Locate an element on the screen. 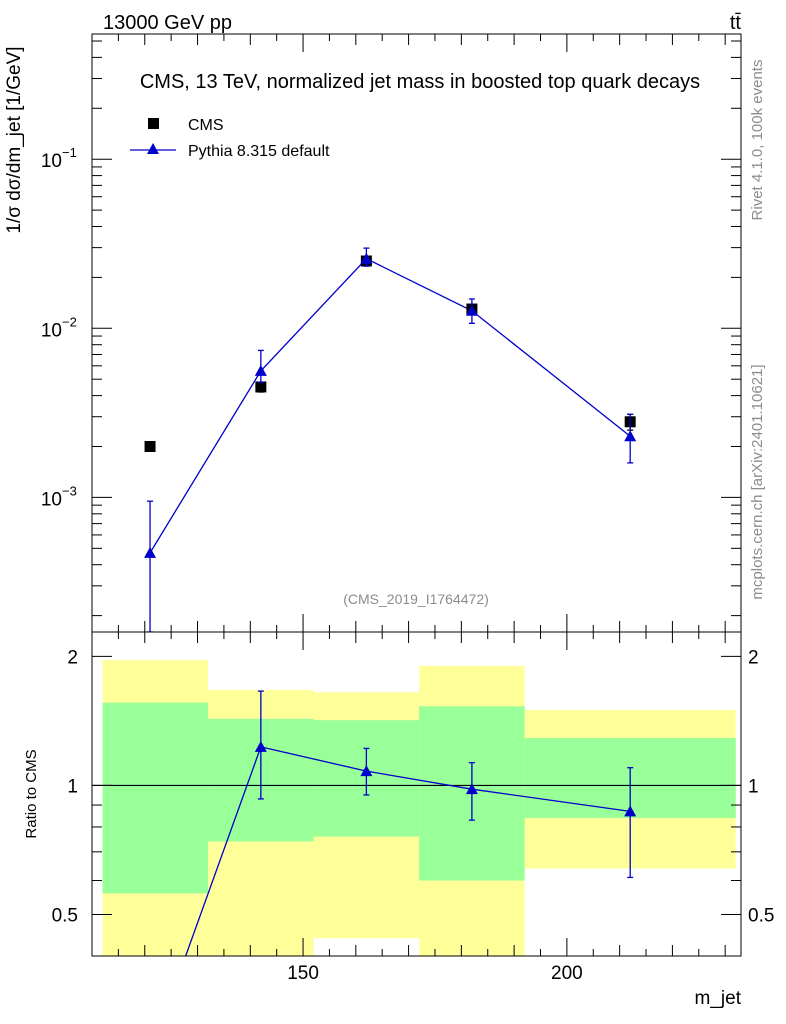 The height and width of the screenshot is (1024, 786). process-label: tt̄ is located at coordinates (736, 23).